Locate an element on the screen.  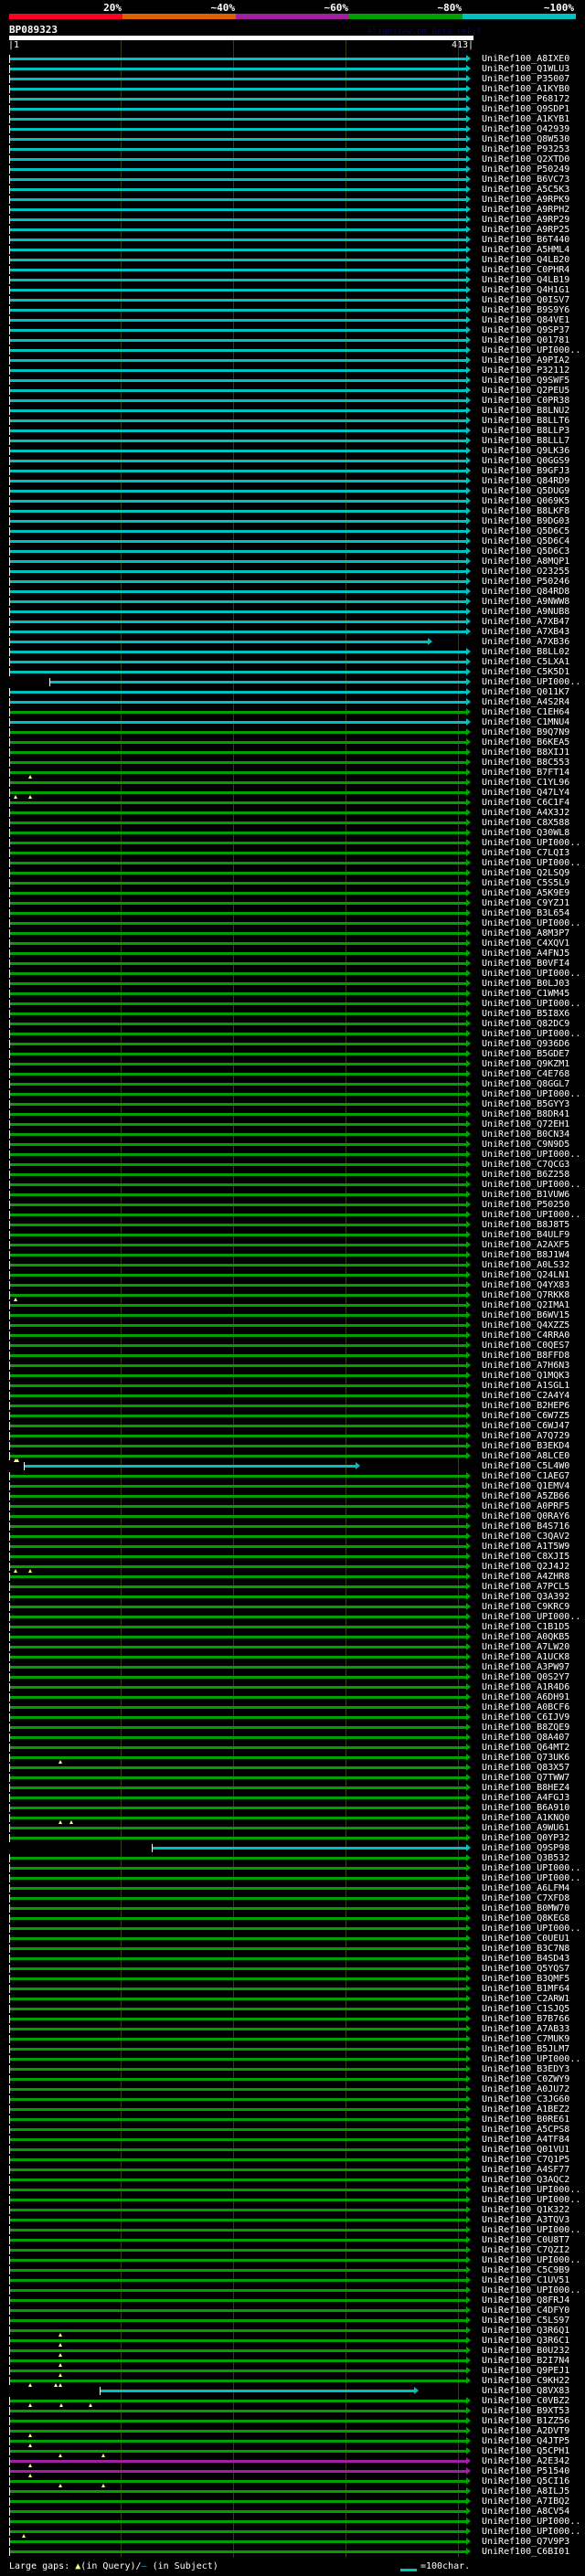
alignment-row: UniRef100_B8XIJ1 is located at coordinates (293, 752).